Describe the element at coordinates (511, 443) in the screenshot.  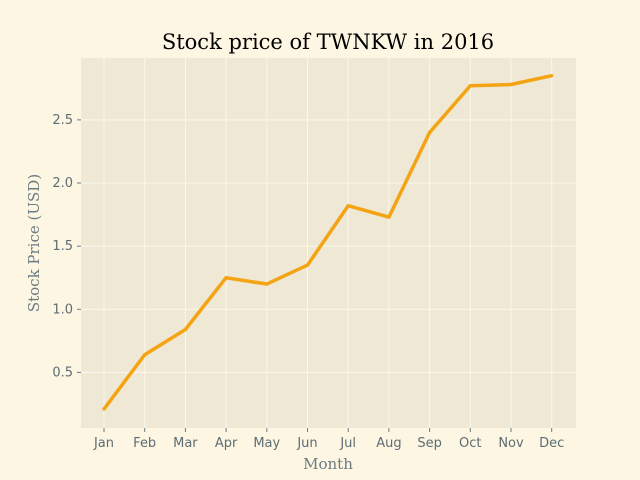
I see `x-tick-label: Nov` at that location.